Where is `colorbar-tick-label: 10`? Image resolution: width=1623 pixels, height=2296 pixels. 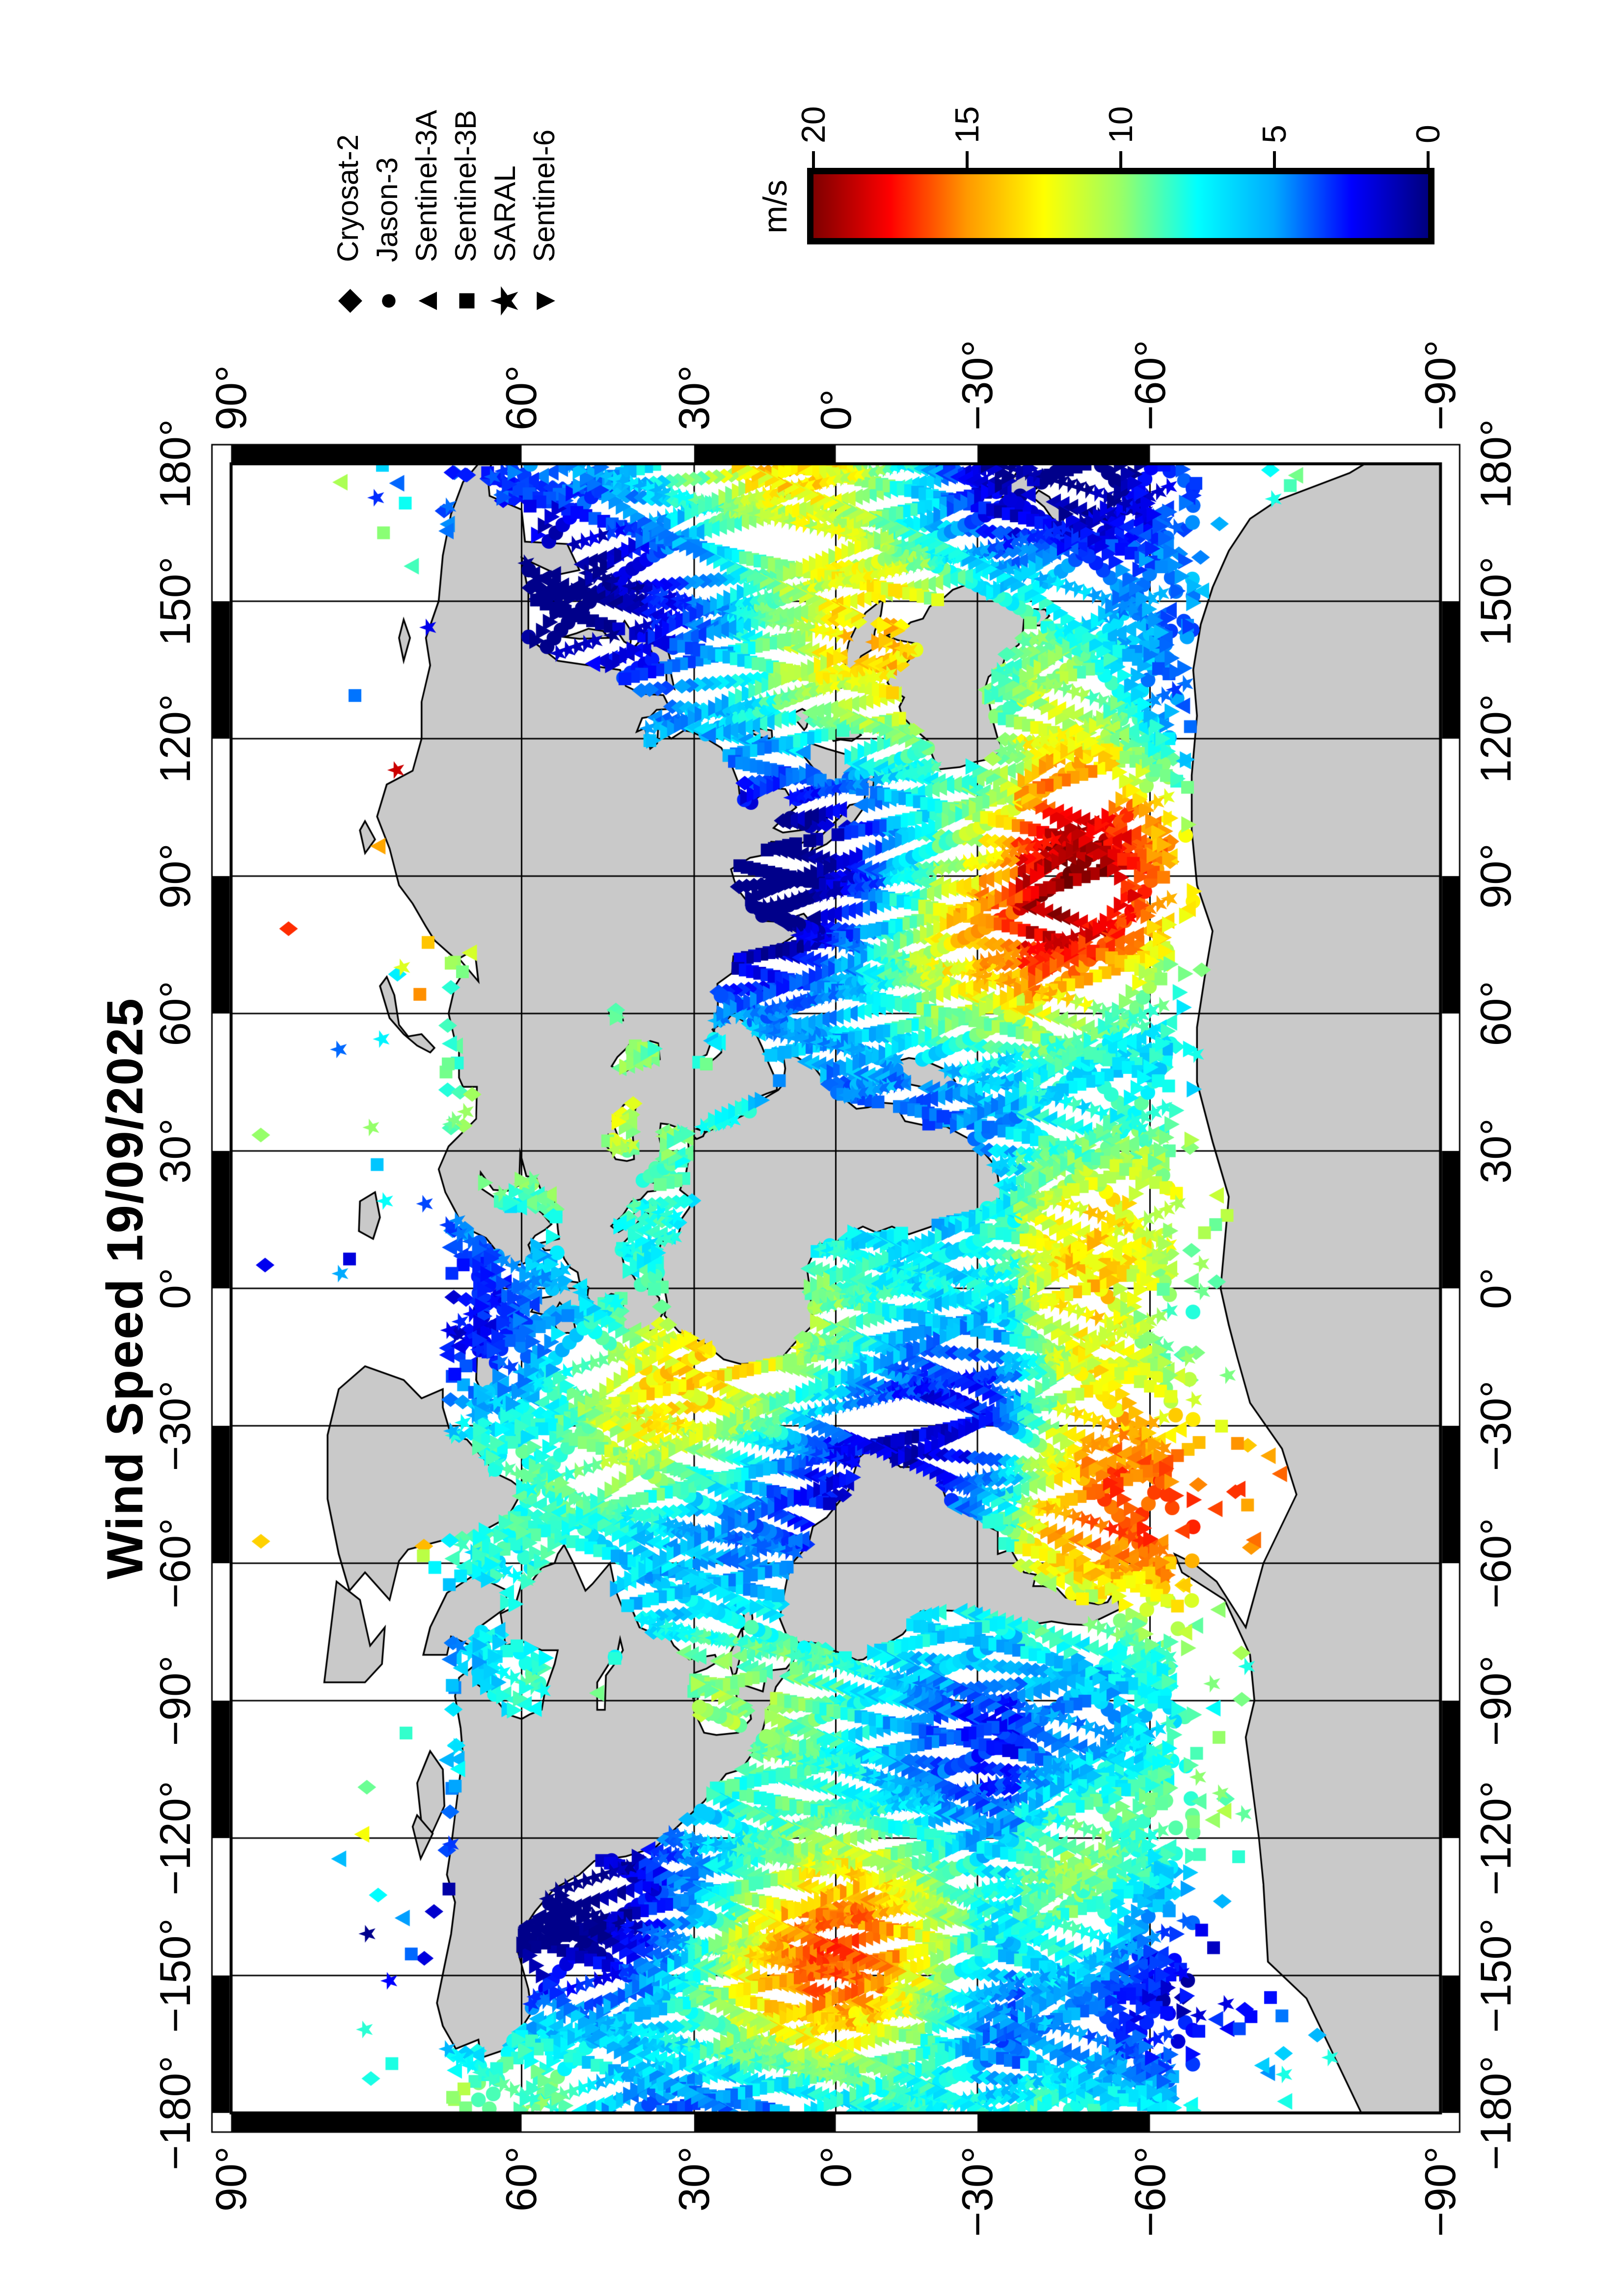 colorbar-tick-label: 10 is located at coordinates (1120, 125).